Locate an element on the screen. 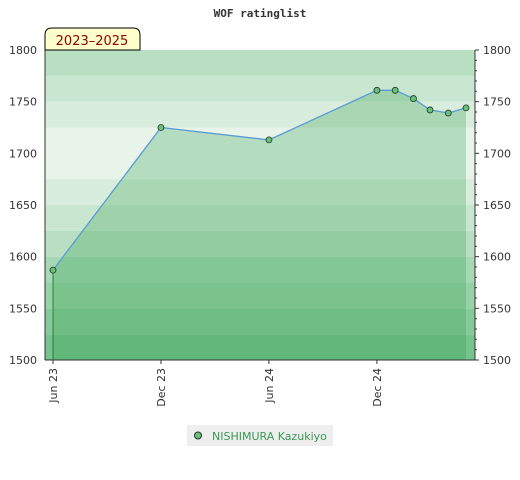  y-tick-label-right: 1550 is located at coordinates (497, 308).